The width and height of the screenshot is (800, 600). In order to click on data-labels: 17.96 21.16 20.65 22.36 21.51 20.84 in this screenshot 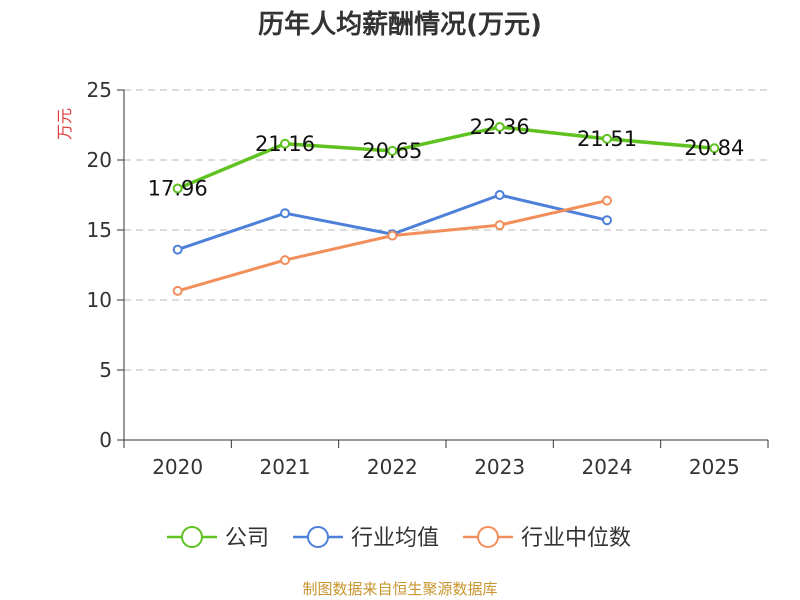, I will do `click(446, 158)`.